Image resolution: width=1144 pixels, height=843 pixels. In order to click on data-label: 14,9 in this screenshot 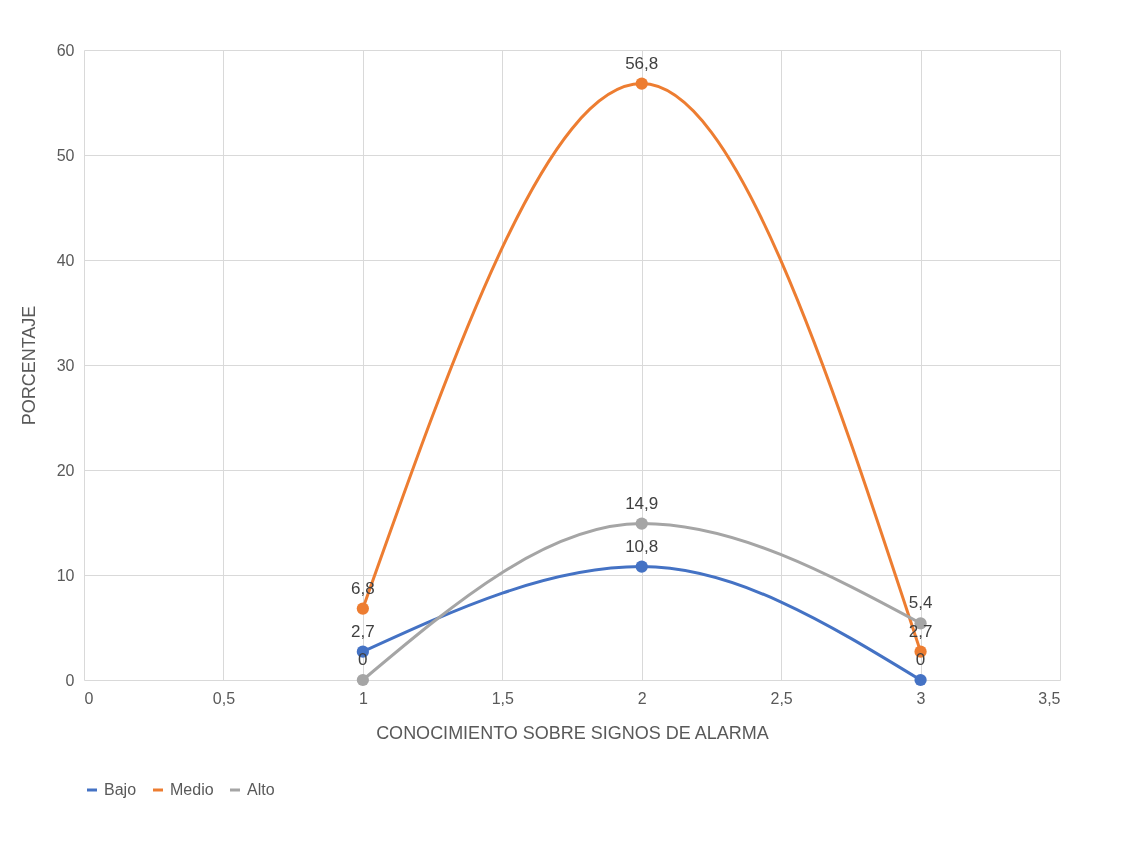, I will do `click(642, 503)`.